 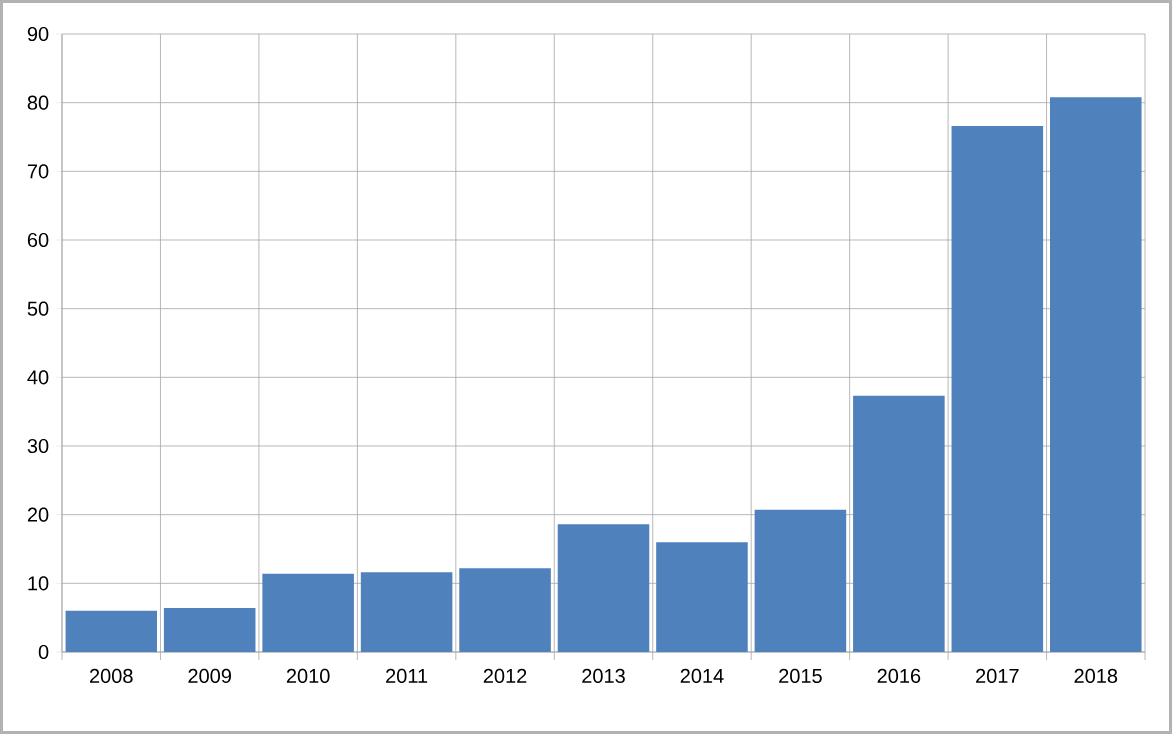 I want to click on y-tick-label: 80, so click(x=38, y=102).